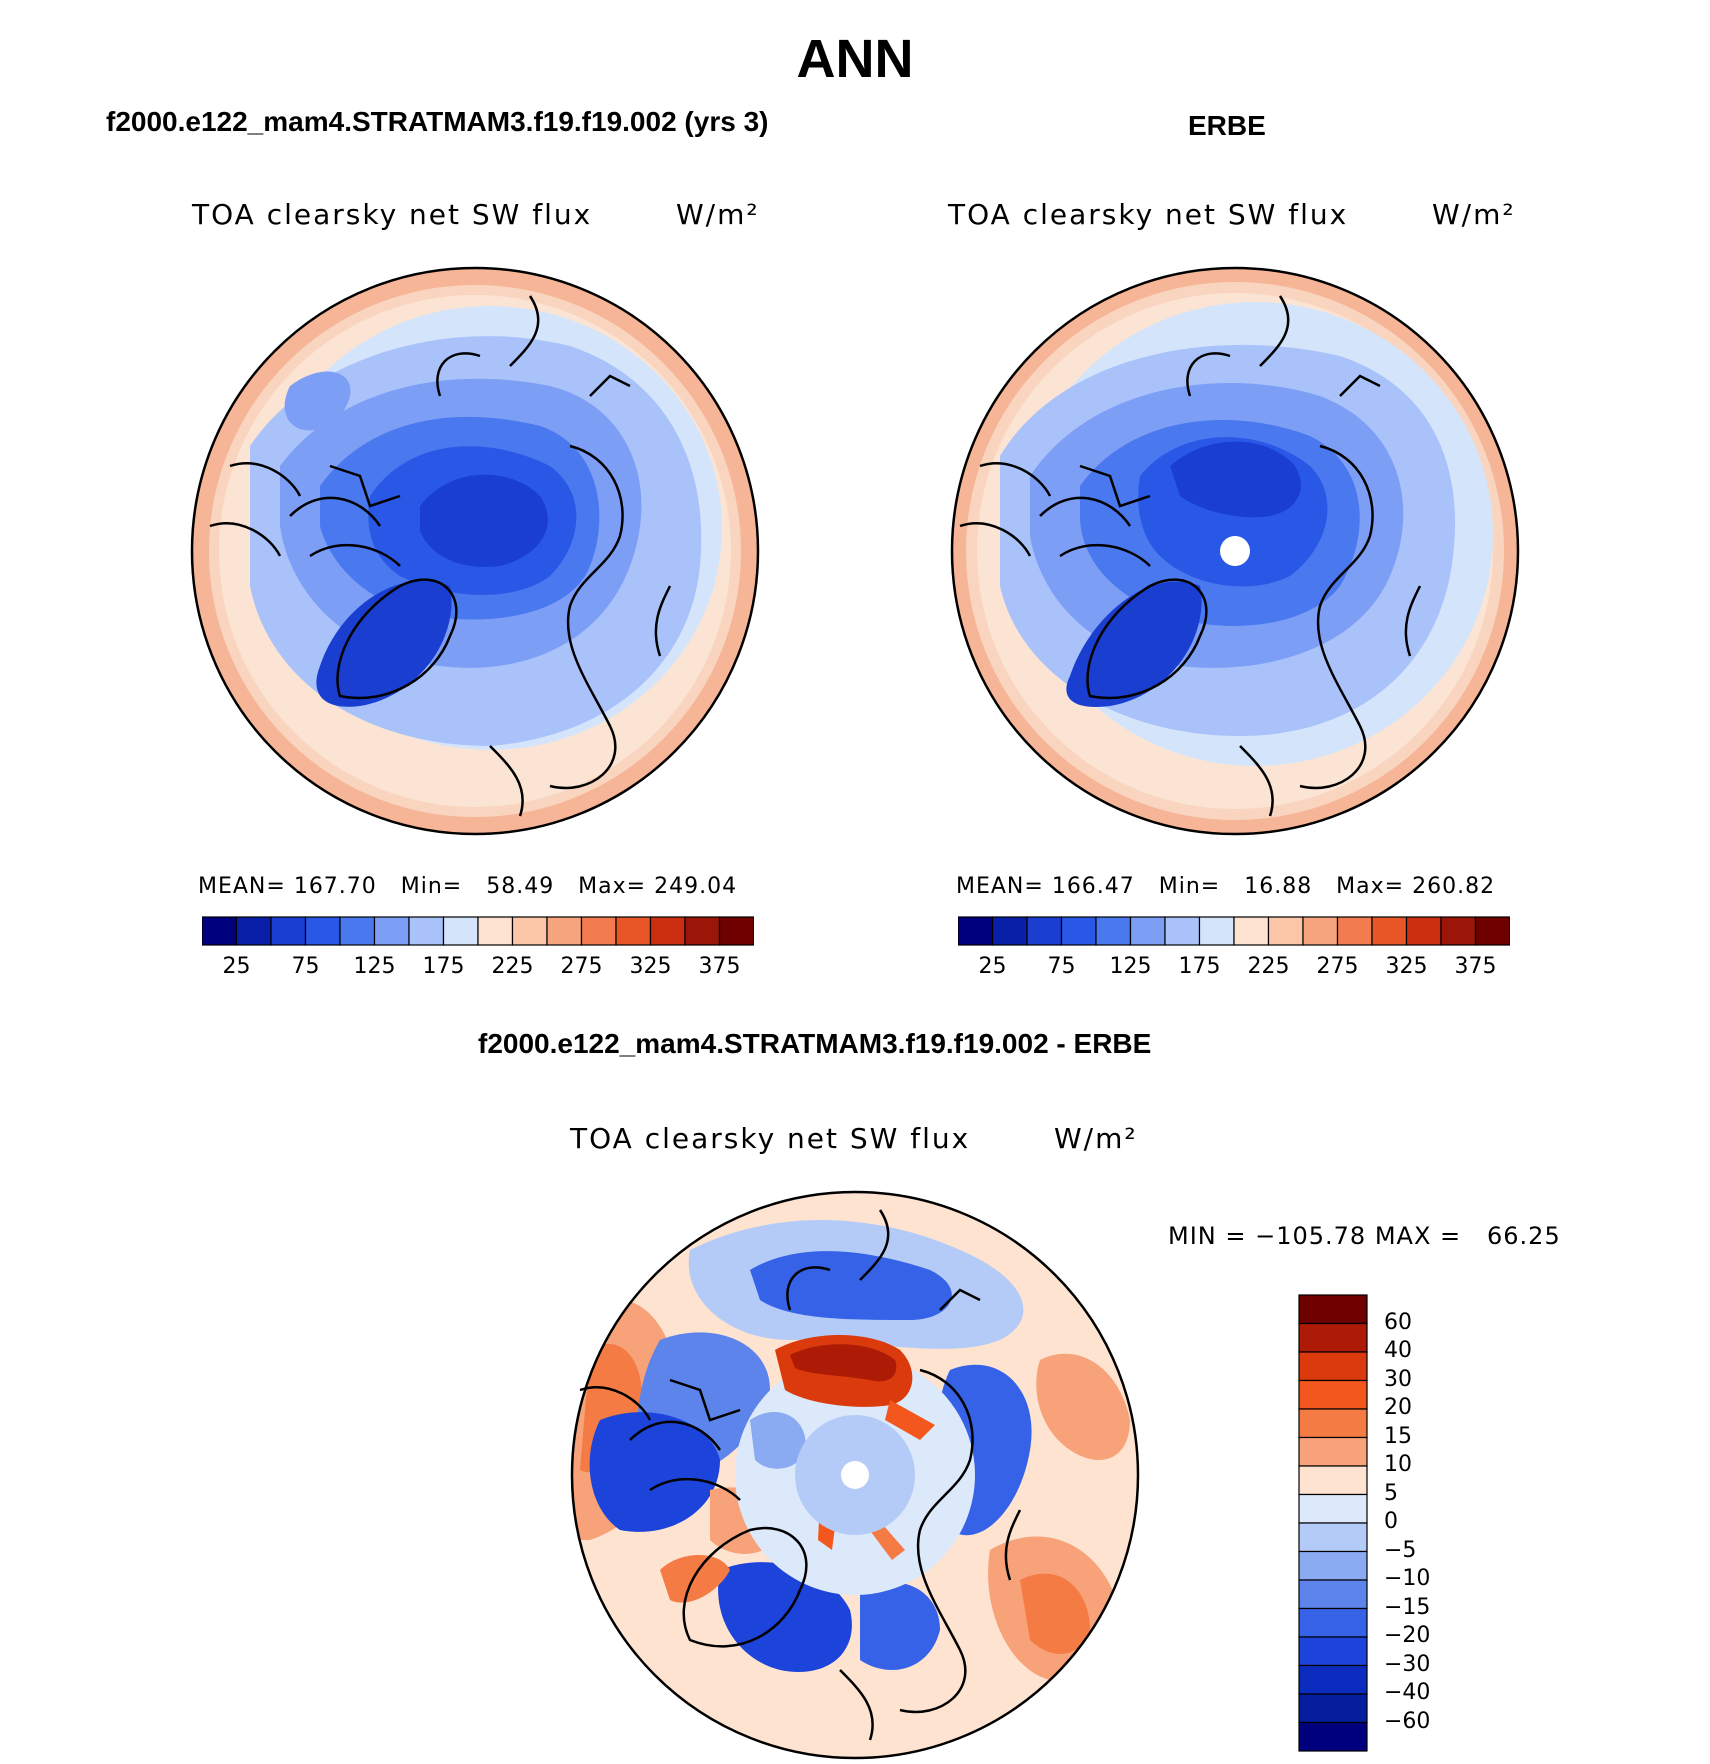  I want to click on colorbar-model-tick-label: 275, so click(581, 966).